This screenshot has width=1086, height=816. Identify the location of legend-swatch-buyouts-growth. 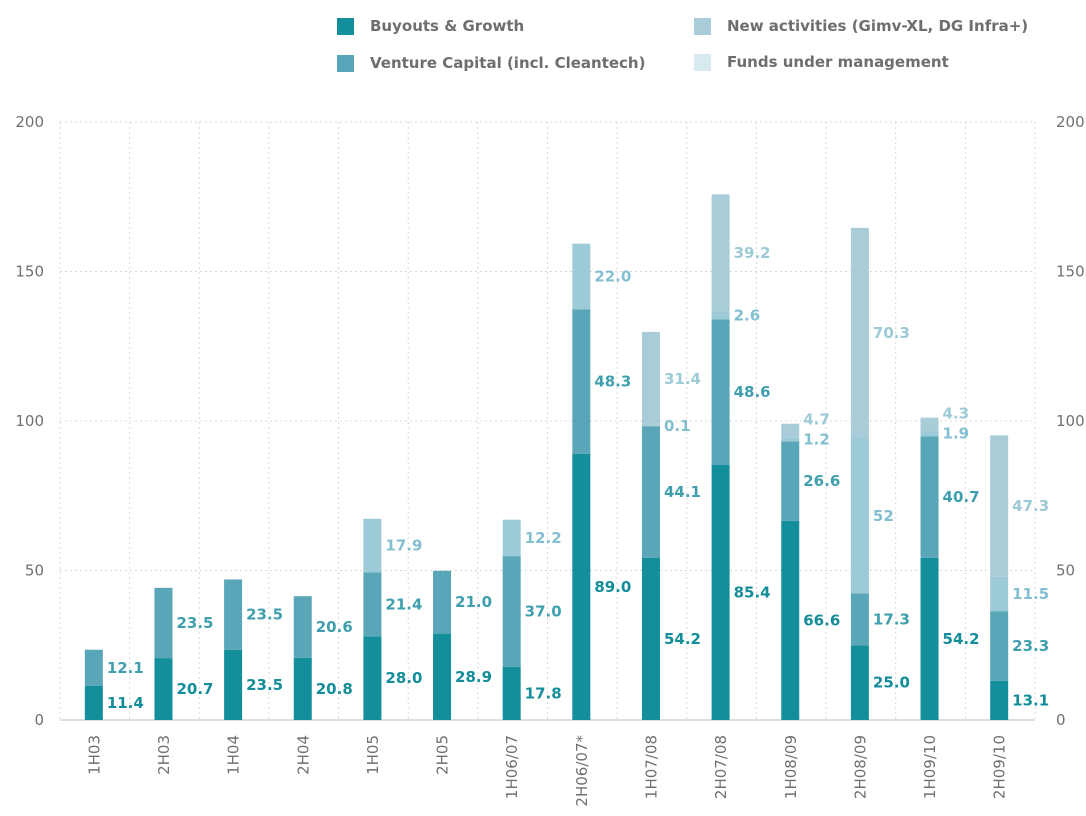
(345, 26).